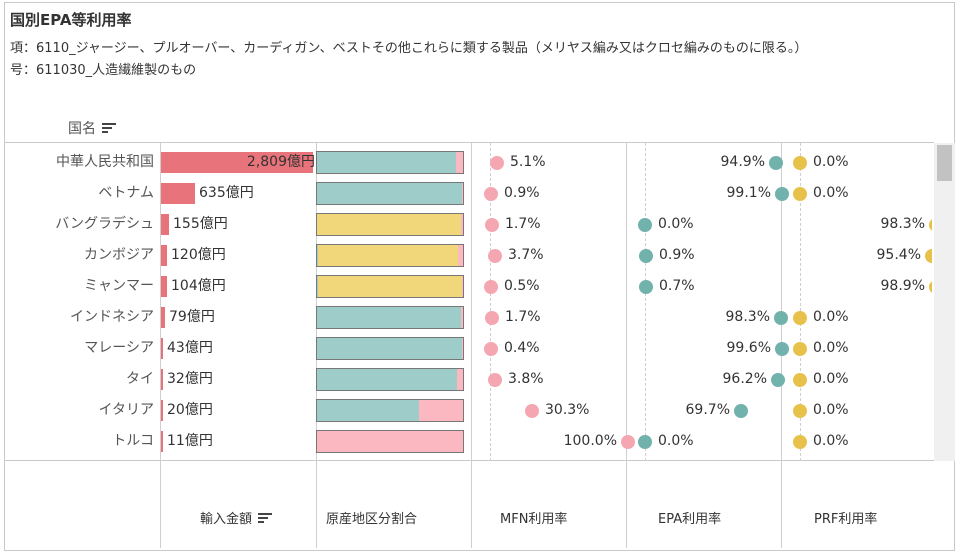 The height and width of the screenshot is (555, 960). I want to click on epa-rate-label: 98.3%, so click(747, 317).